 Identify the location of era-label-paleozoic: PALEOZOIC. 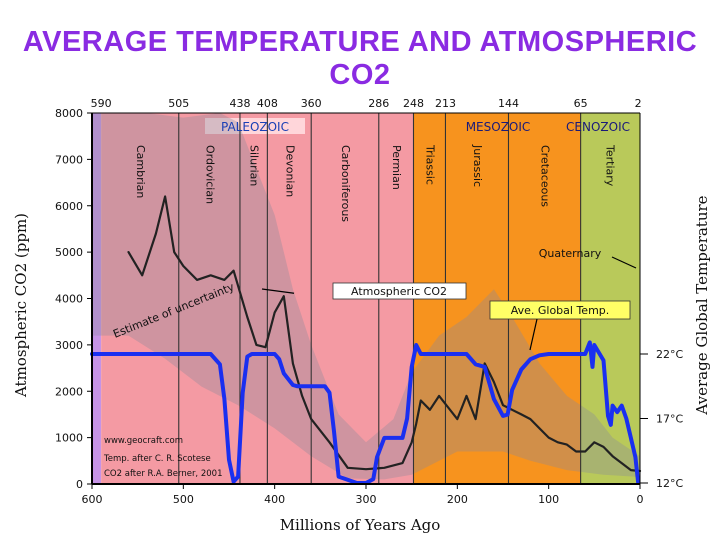
(255, 127).